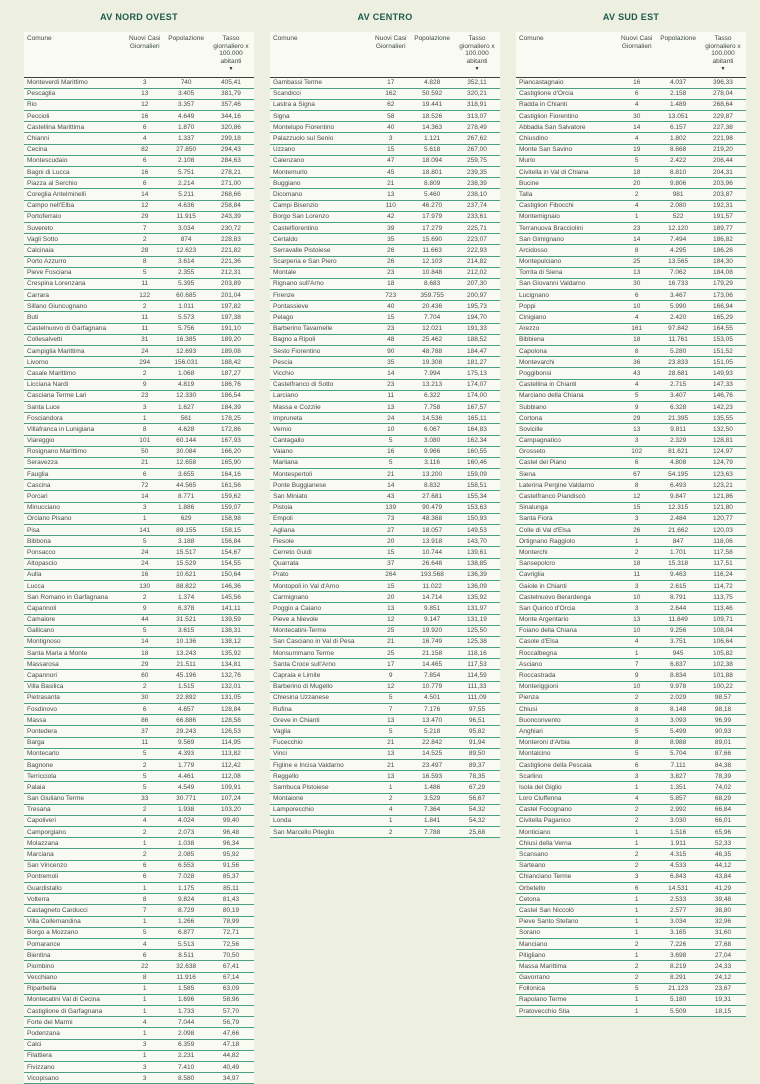 The width and height of the screenshot is (760, 1084). I want to click on table-row: Piombino 22 32.638 67,41, so click(139, 966).